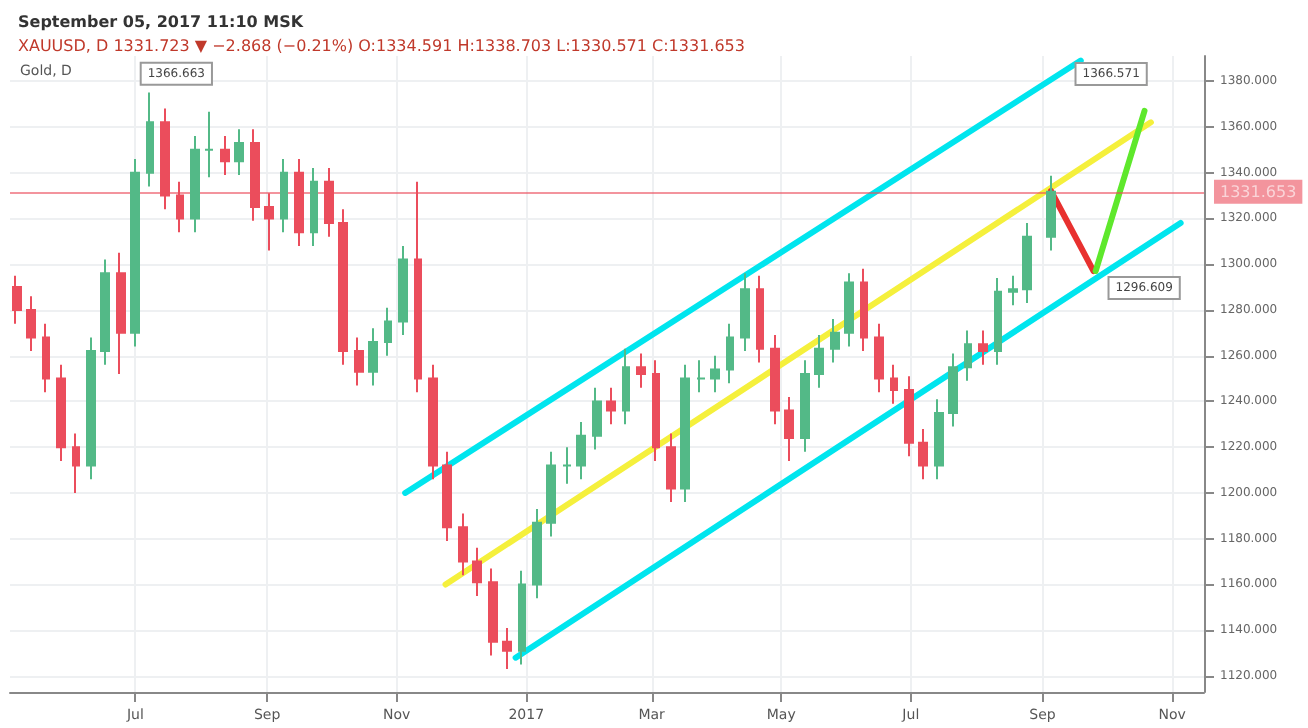 This screenshot has width=1308, height=728. What do you see at coordinates (161, 22) in the screenshot?
I see `chart-title: September 05, 2017 11:10 MSK` at bounding box center [161, 22].